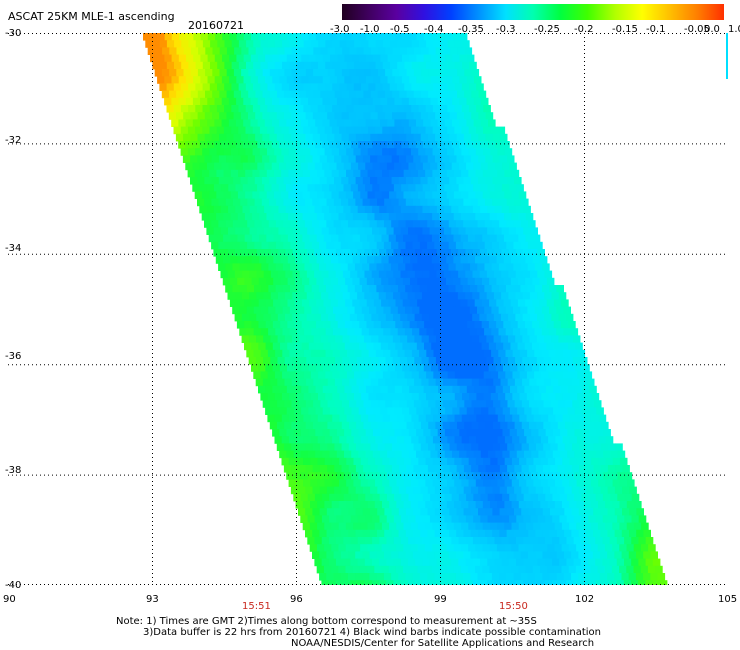  What do you see at coordinates (13, 356) in the screenshot?
I see `lat-label-36: -36` at bounding box center [13, 356].